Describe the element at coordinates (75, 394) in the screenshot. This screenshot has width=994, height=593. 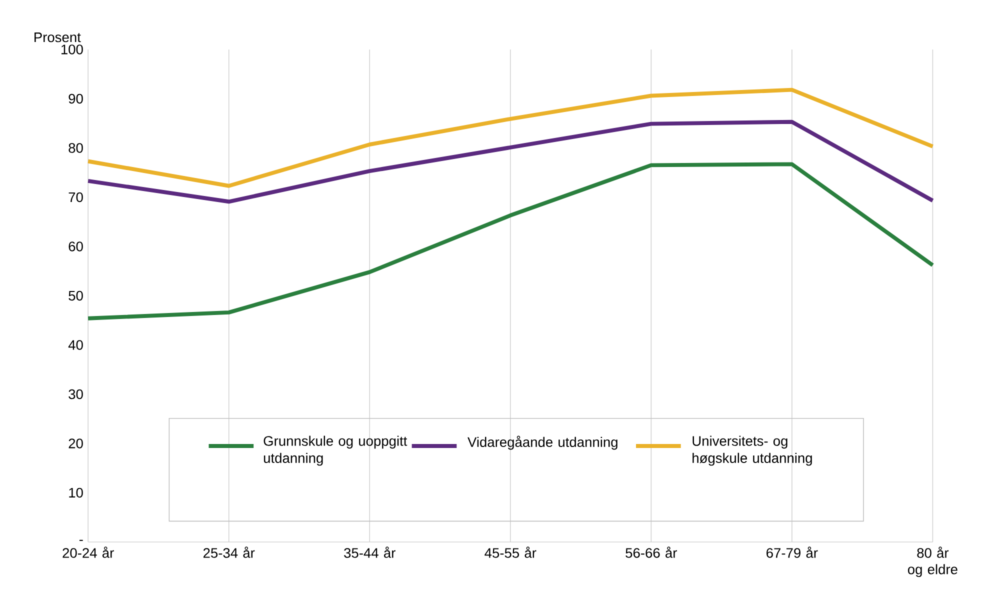
I see `y-tick-label: 30` at that location.